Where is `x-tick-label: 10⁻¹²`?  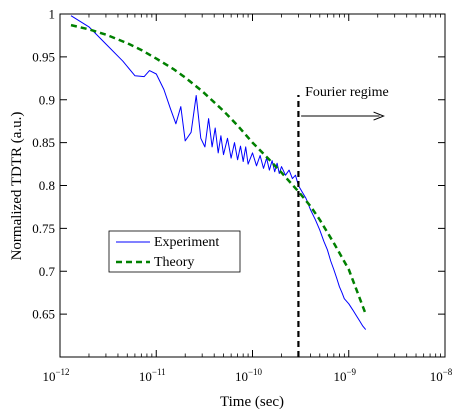 x-tick-label: 10⁻¹² is located at coordinates (55, 375).